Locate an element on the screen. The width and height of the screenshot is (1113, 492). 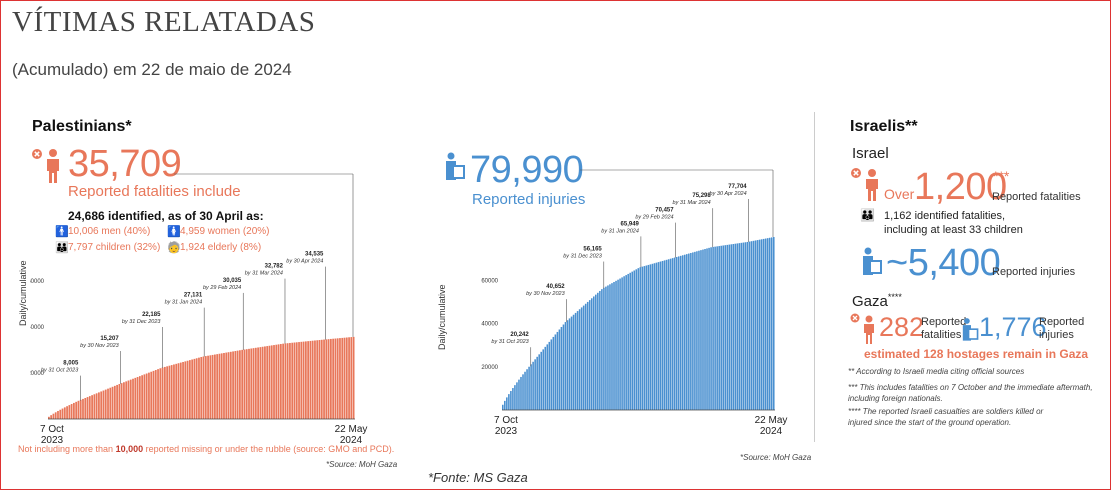
annotation-date: by 31 Oct 2023 is located at coordinates (510, 342).